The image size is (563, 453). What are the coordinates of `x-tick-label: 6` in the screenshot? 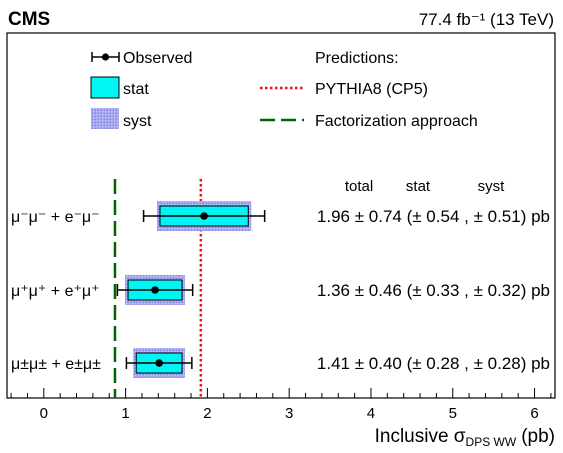 It's located at (534, 413).